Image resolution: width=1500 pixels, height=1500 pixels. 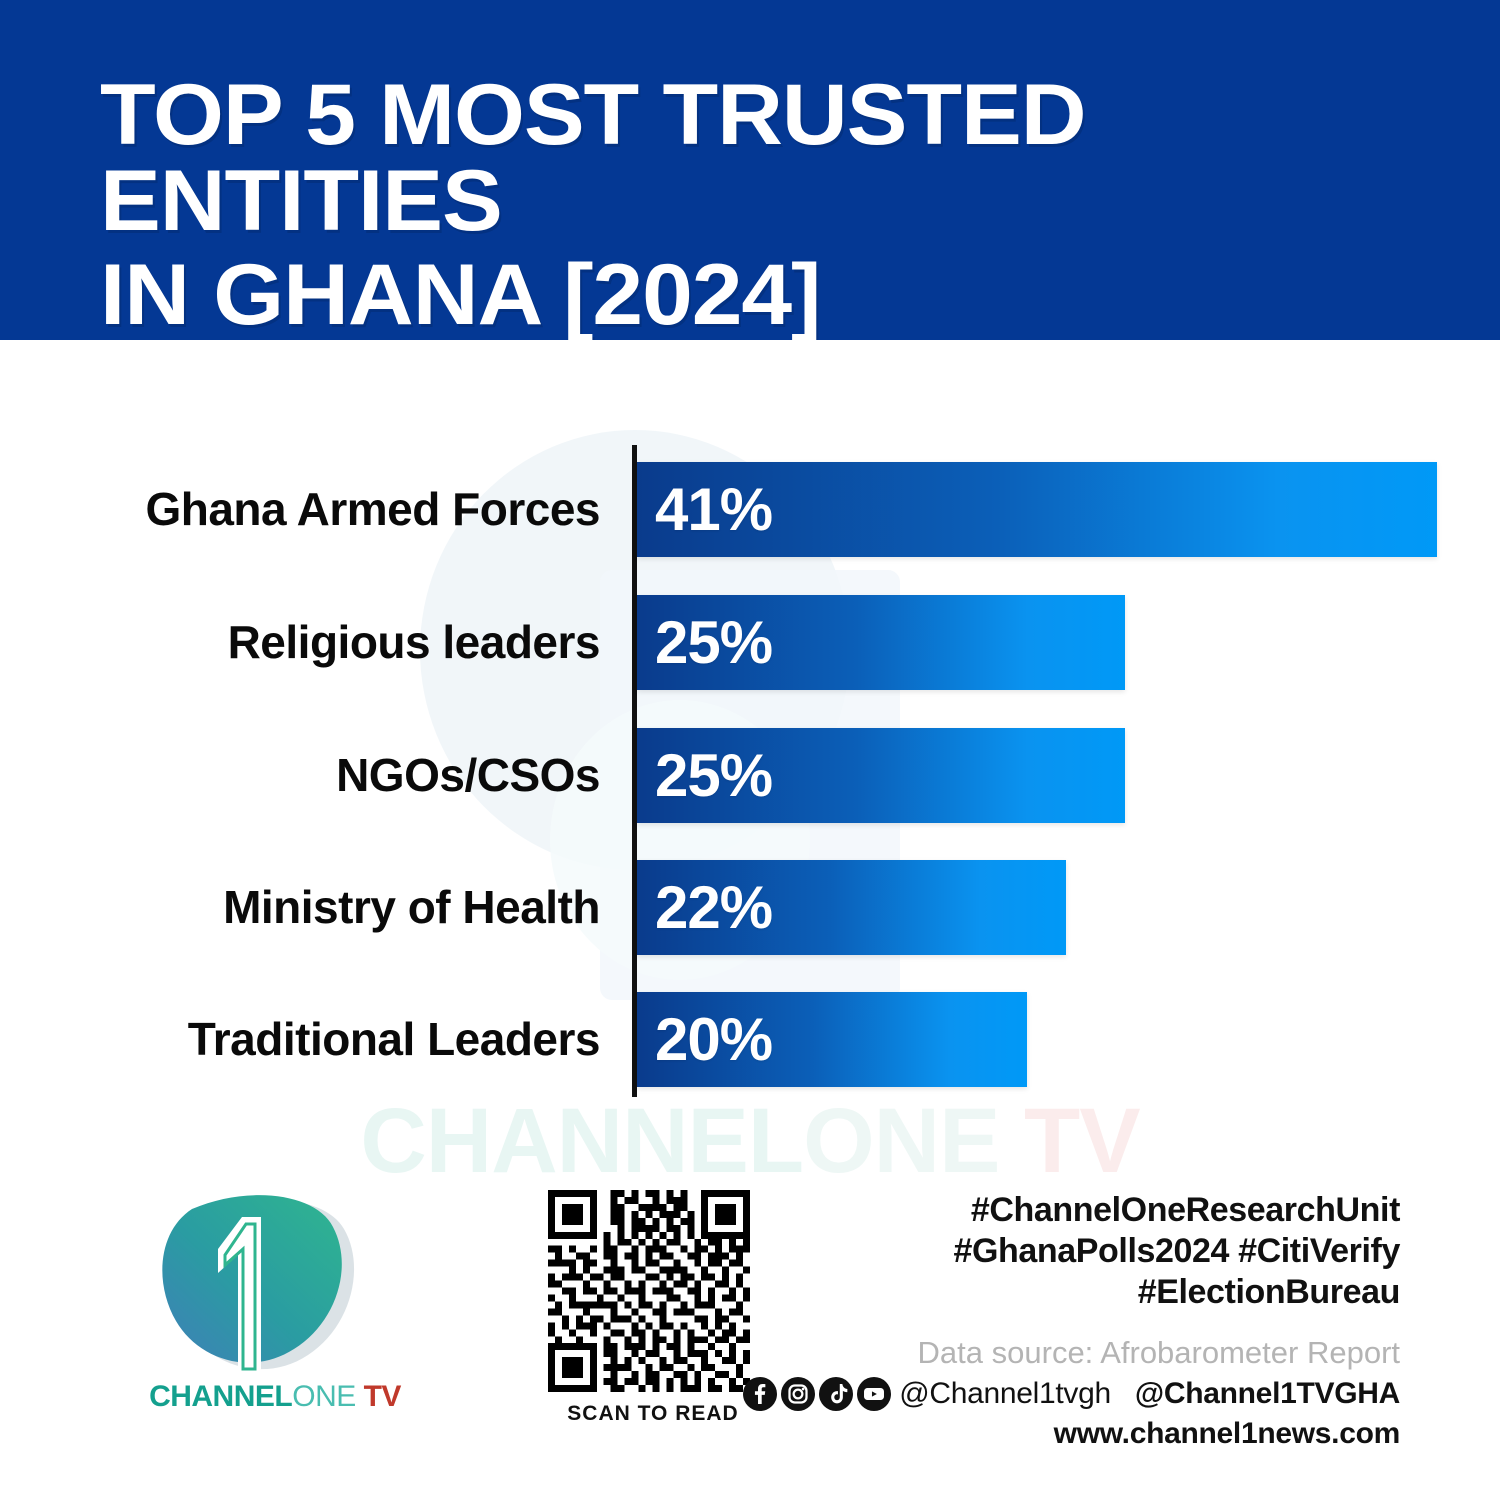 What do you see at coordinates (653, 1413) in the screenshot?
I see `qr-code-caption: SCAN TO READ` at bounding box center [653, 1413].